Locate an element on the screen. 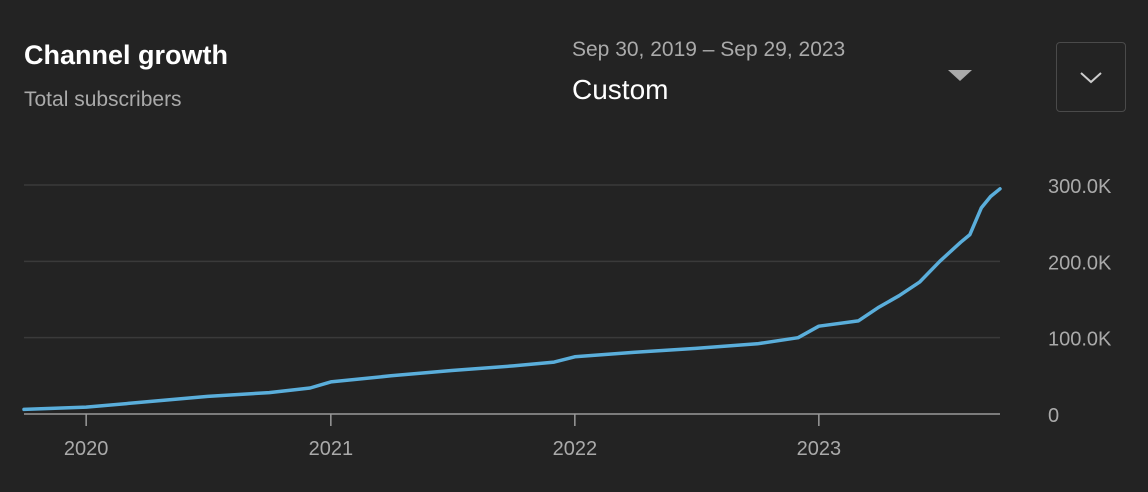 The image size is (1148, 492). y-tick-label: 300.0K is located at coordinates (1080, 187).